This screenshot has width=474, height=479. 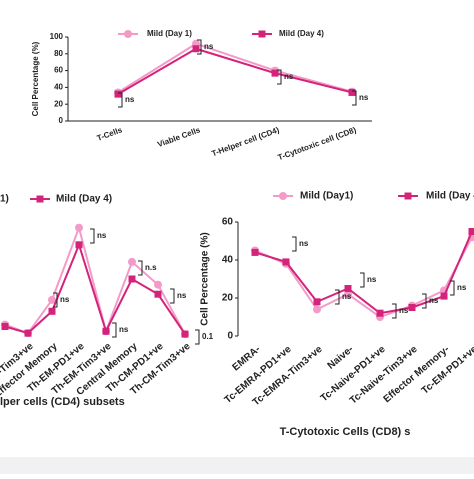 I want to click on legend-label: Mild (Day 4, so click(x=450, y=196).